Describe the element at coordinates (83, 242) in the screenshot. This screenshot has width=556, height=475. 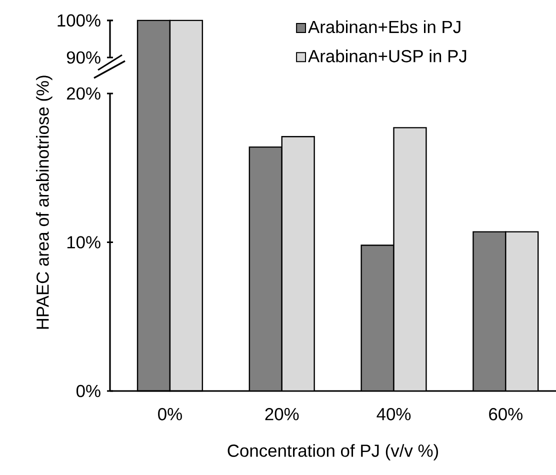
I see `y-tick-label: 10%` at that location.